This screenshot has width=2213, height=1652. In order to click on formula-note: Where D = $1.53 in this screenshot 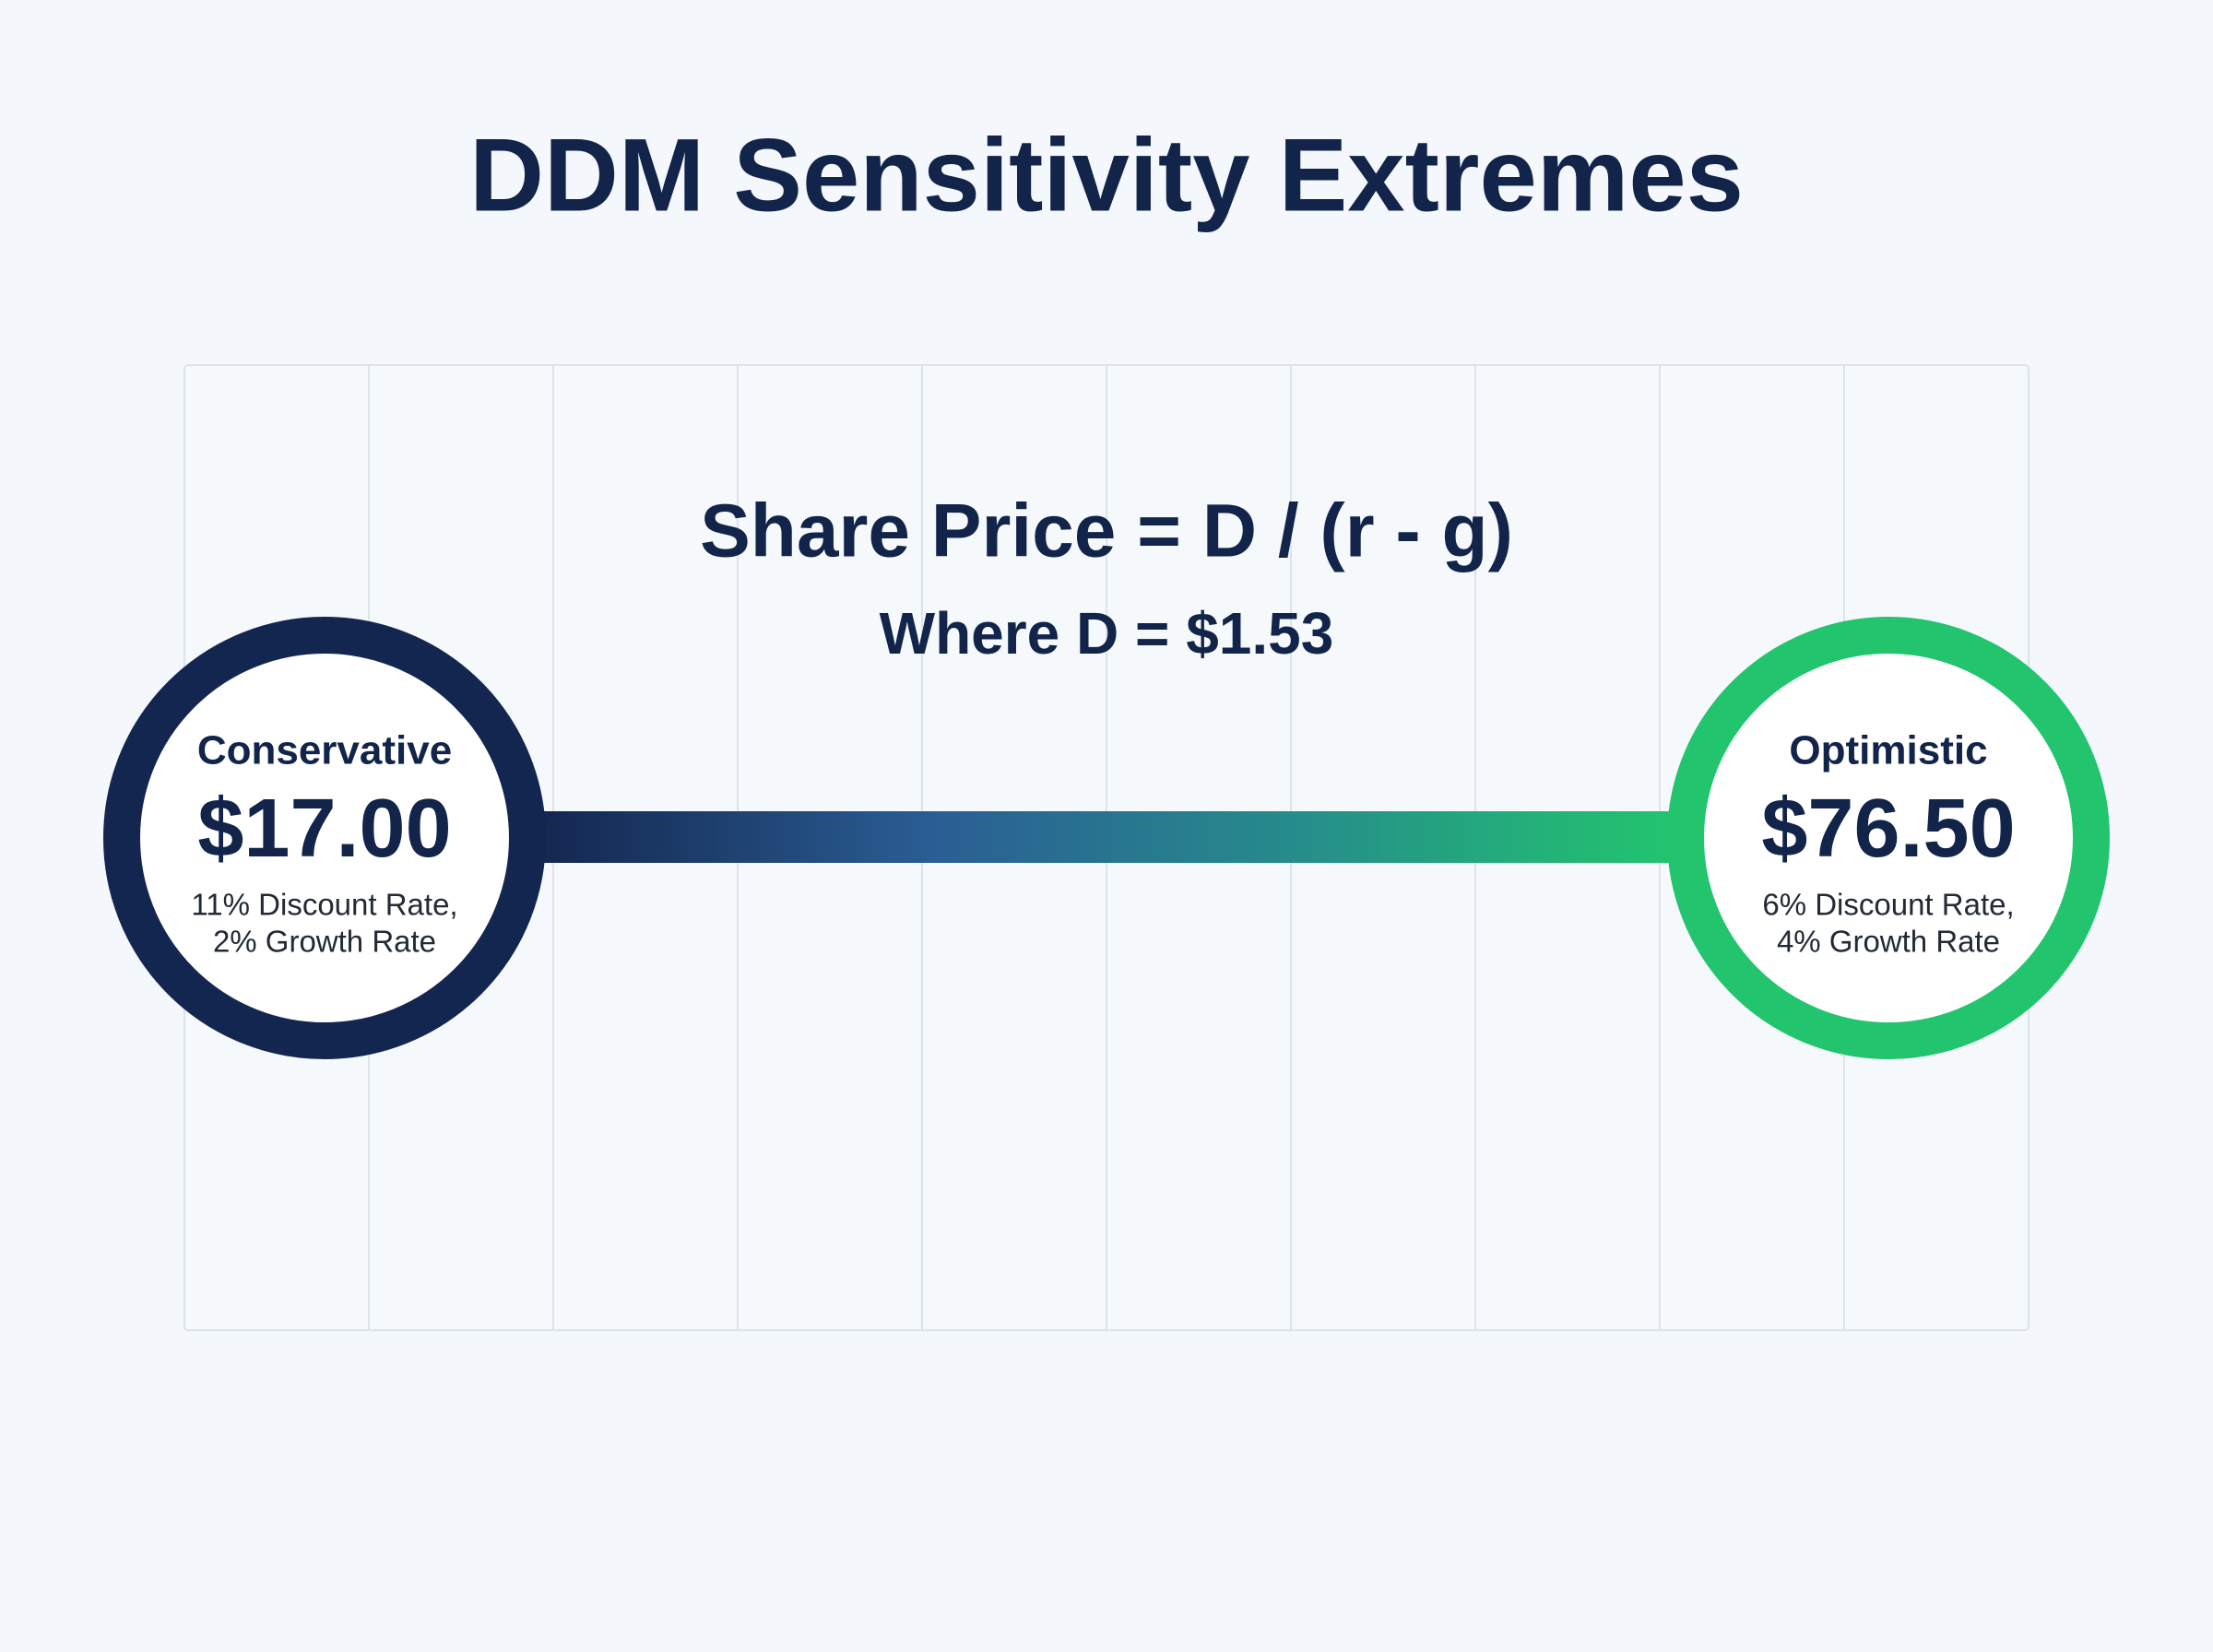, I will do `click(1107, 633)`.